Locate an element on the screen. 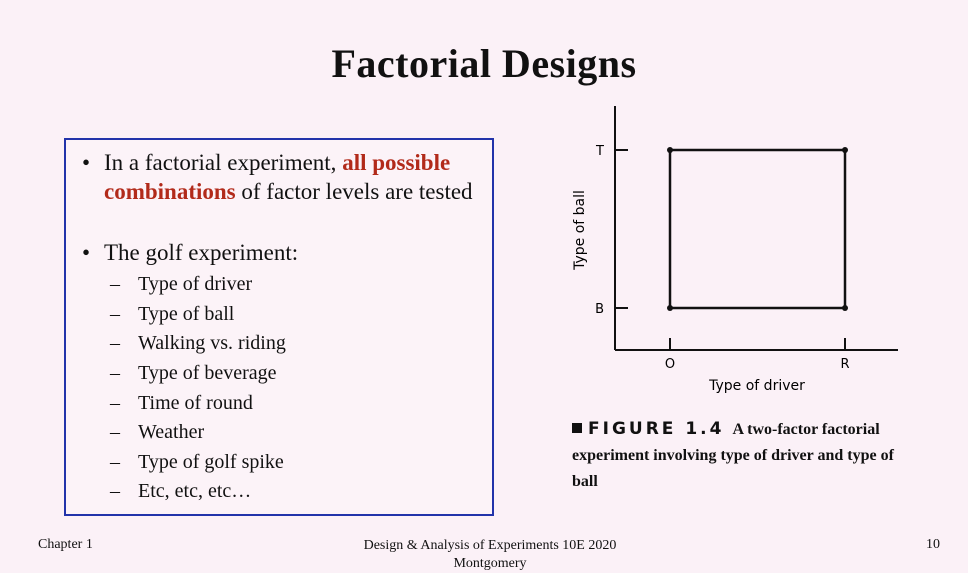  caption-square-icon is located at coordinates (577, 428).